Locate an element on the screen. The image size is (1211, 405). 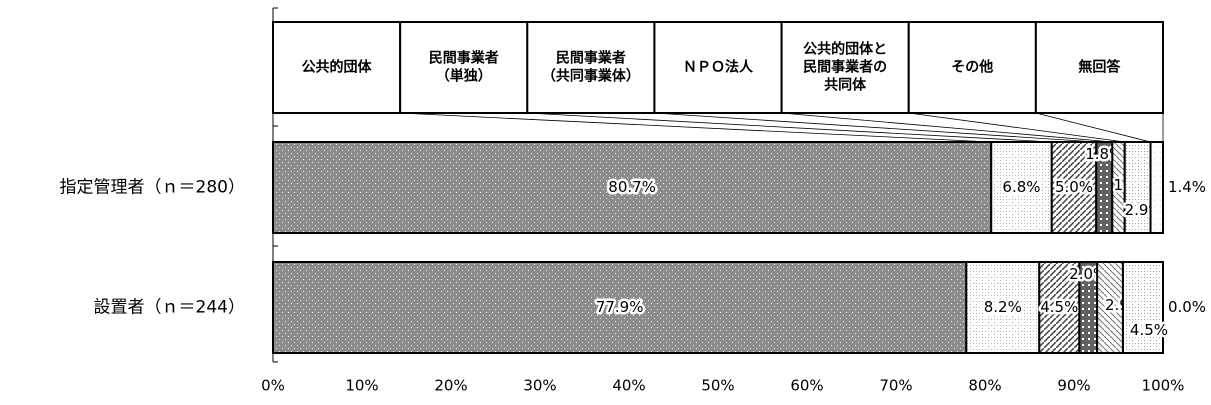
category-label: 指定管理者（ｎ＝280） is located at coordinates (152, 188).